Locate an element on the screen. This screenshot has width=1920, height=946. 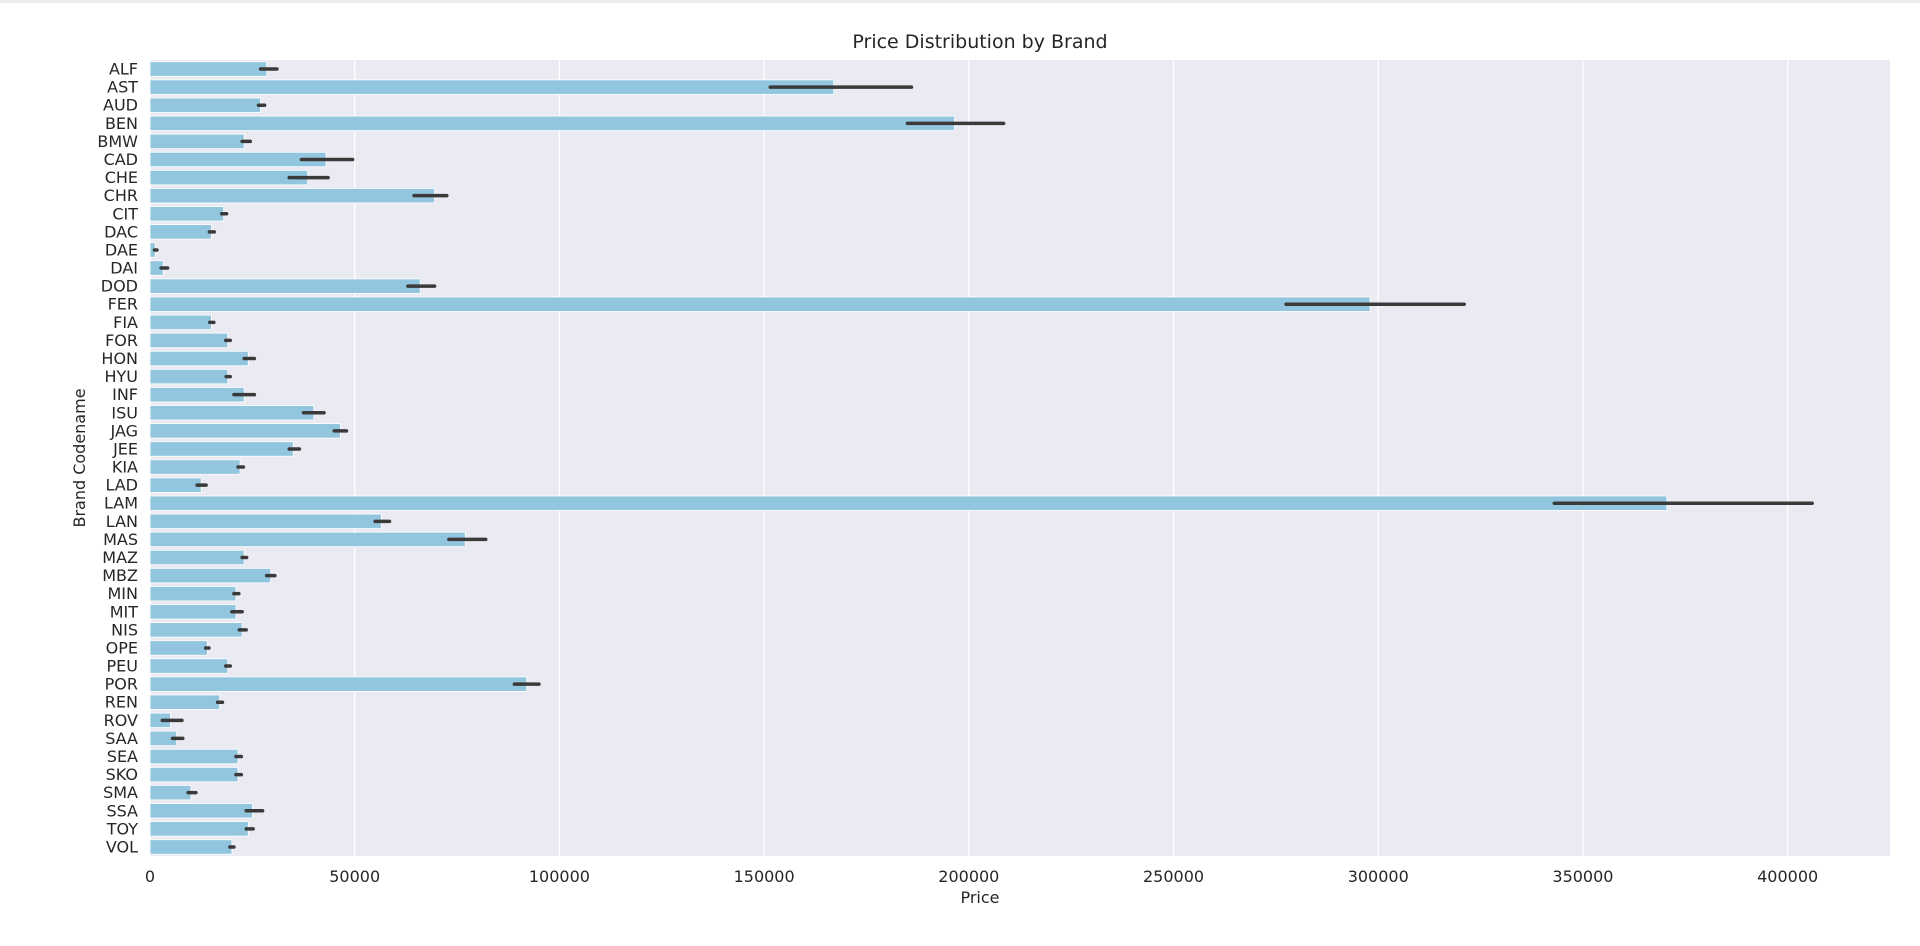
bar-vol is located at coordinates (191, 847).